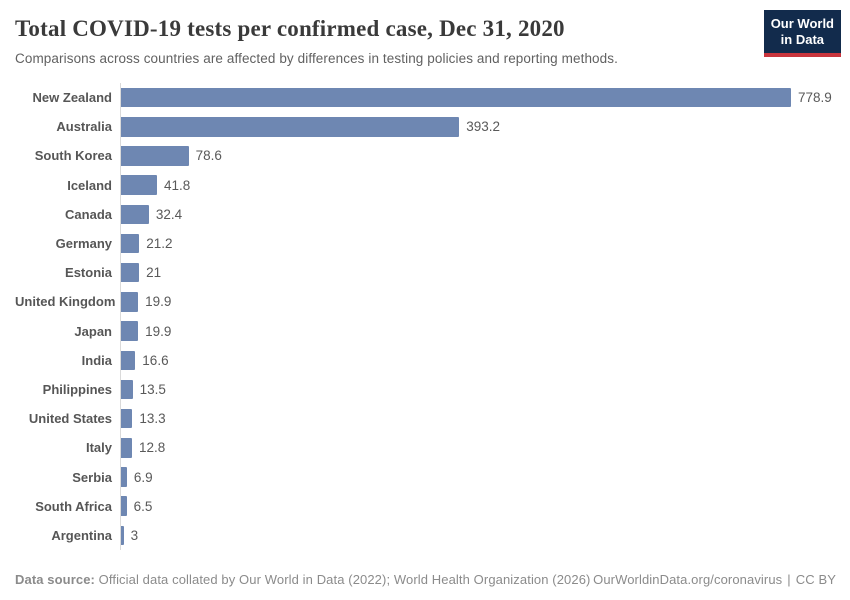 Image resolution: width=850 pixels, height=600 pixels. I want to click on category-label: United Kingdom, so click(65, 302).